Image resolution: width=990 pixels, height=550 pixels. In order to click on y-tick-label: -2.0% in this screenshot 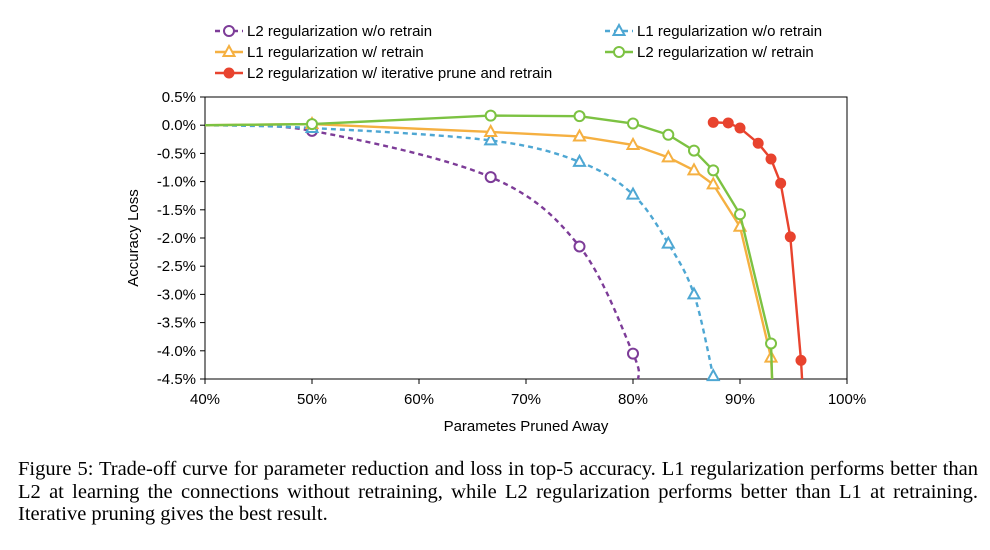, I will do `click(176, 238)`.